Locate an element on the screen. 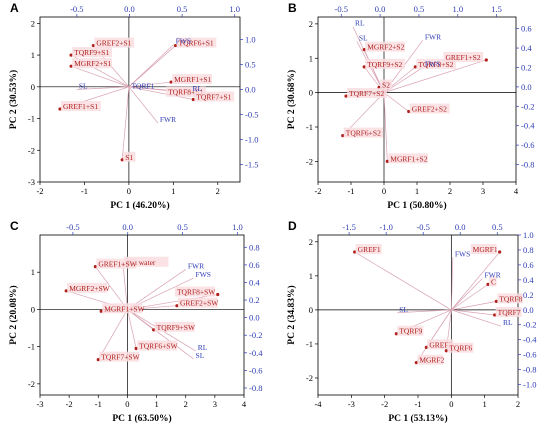  x-tick-label: -3 is located at coordinates (351, 404).